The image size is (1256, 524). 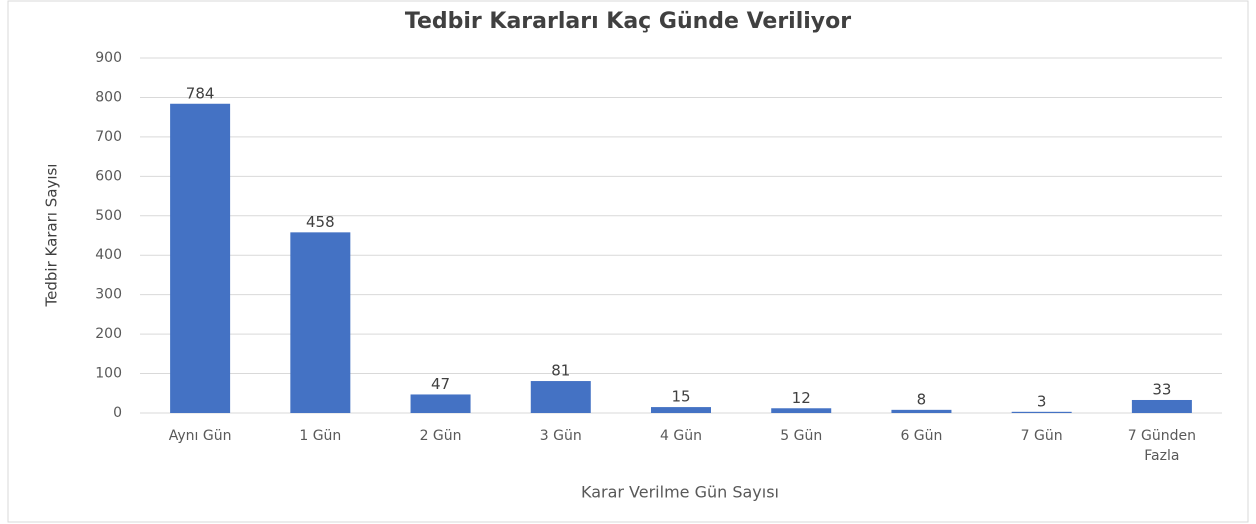 What do you see at coordinates (628, 21) in the screenshot?
I see `chart-title: Tedbir Kararları Kaç Günde Veriliyor` at bounding box center [628, 21].